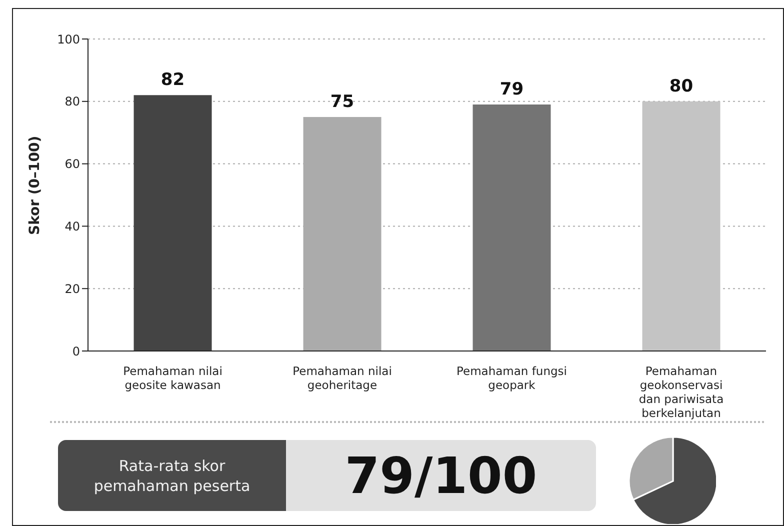  Describe the element at coordinates (511, 378) in the screenshot. I see `x-tick-label: Pemahaman fungsi geopark` at that location.